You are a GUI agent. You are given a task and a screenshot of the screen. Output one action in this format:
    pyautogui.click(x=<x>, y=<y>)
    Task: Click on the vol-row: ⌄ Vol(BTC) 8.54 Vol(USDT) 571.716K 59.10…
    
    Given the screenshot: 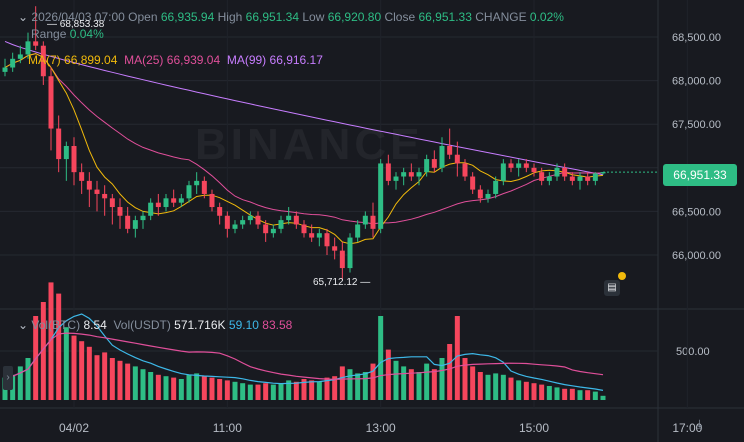 What is the action you would take?
    pyautogui.click(x=155, y=325)
    